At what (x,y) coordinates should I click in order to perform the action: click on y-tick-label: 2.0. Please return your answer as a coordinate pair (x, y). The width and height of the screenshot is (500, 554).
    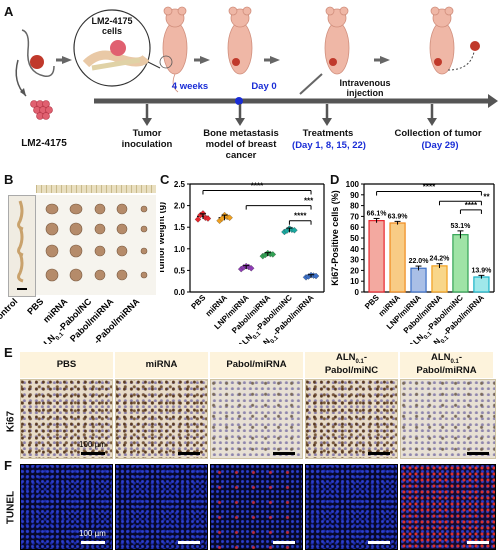
    Looking at the image, I should click on (180, 206).